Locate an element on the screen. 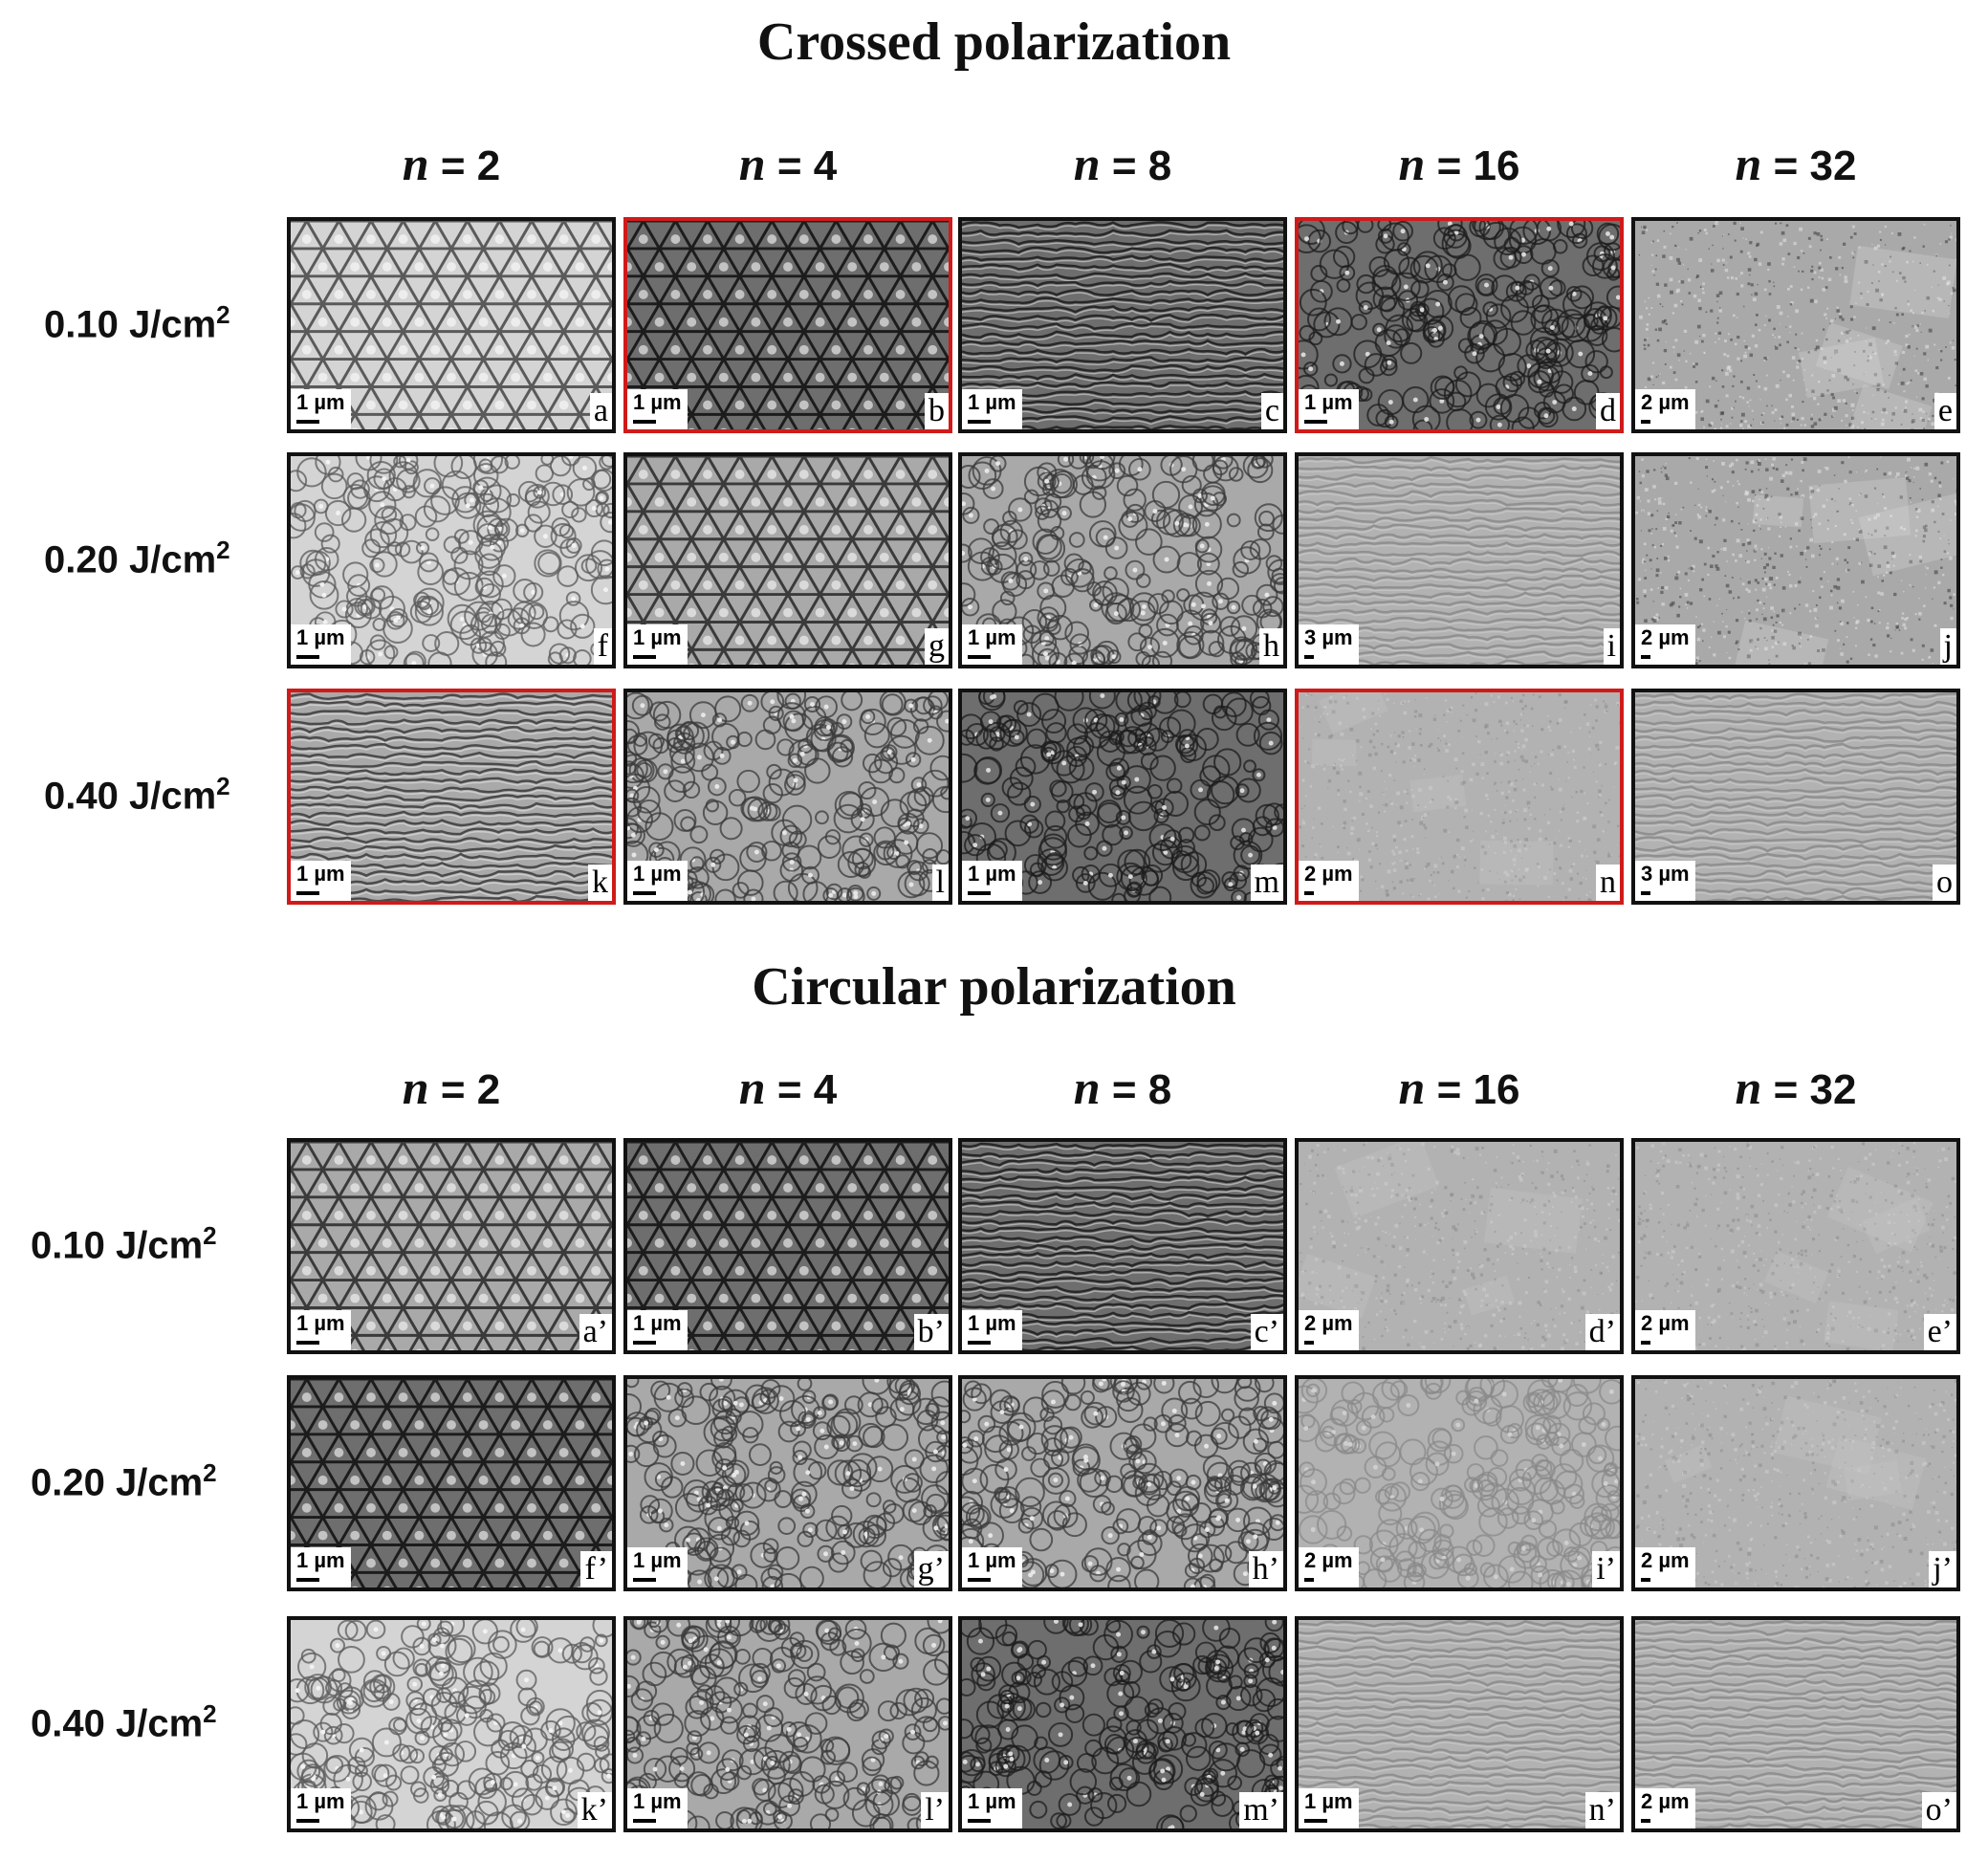 This screenshot has height=1861, width=1988. panel-letter: g is located at coordinates (937, 646).